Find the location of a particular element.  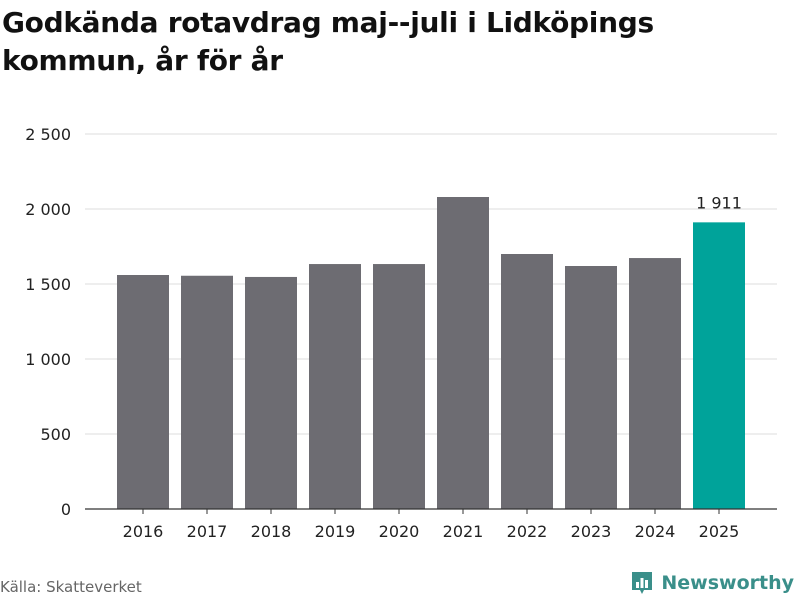

x-tick-label: 2022 is located at coordinates (527, 531).